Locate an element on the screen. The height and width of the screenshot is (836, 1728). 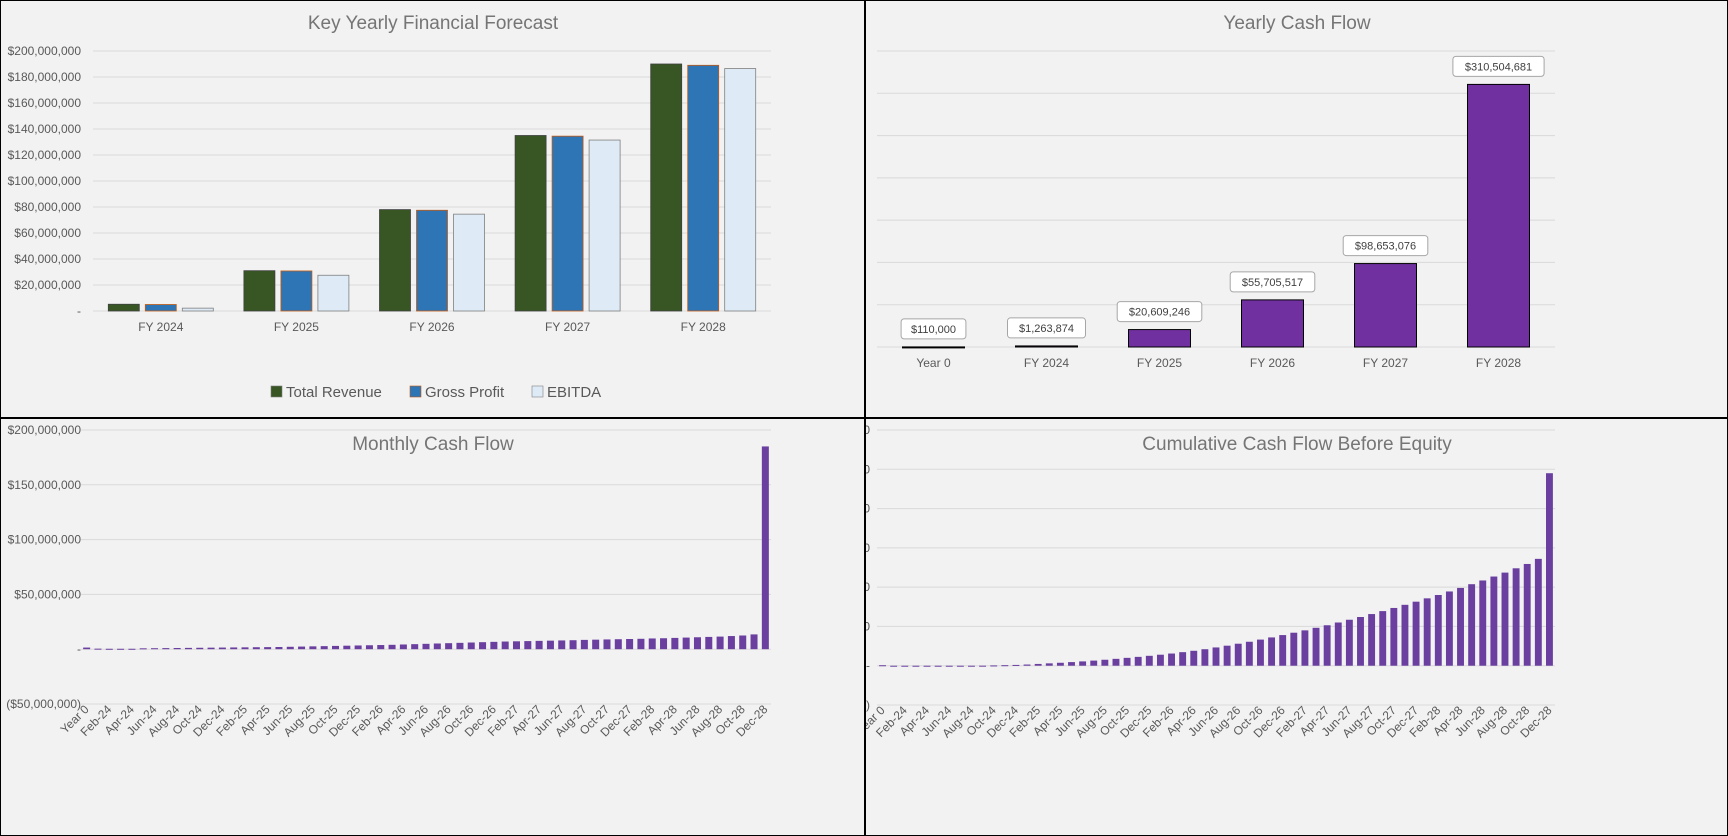
bar-ebitda-fy-2028 is located at coordinates (740, 190).